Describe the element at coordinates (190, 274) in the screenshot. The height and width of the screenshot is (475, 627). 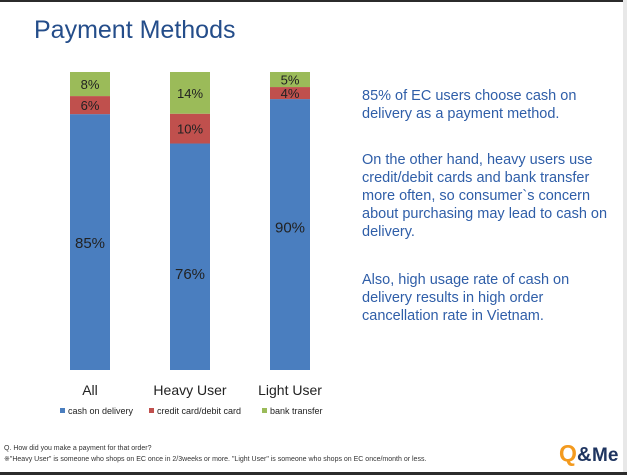
I see `data-label-0-1: 76%` at that location.